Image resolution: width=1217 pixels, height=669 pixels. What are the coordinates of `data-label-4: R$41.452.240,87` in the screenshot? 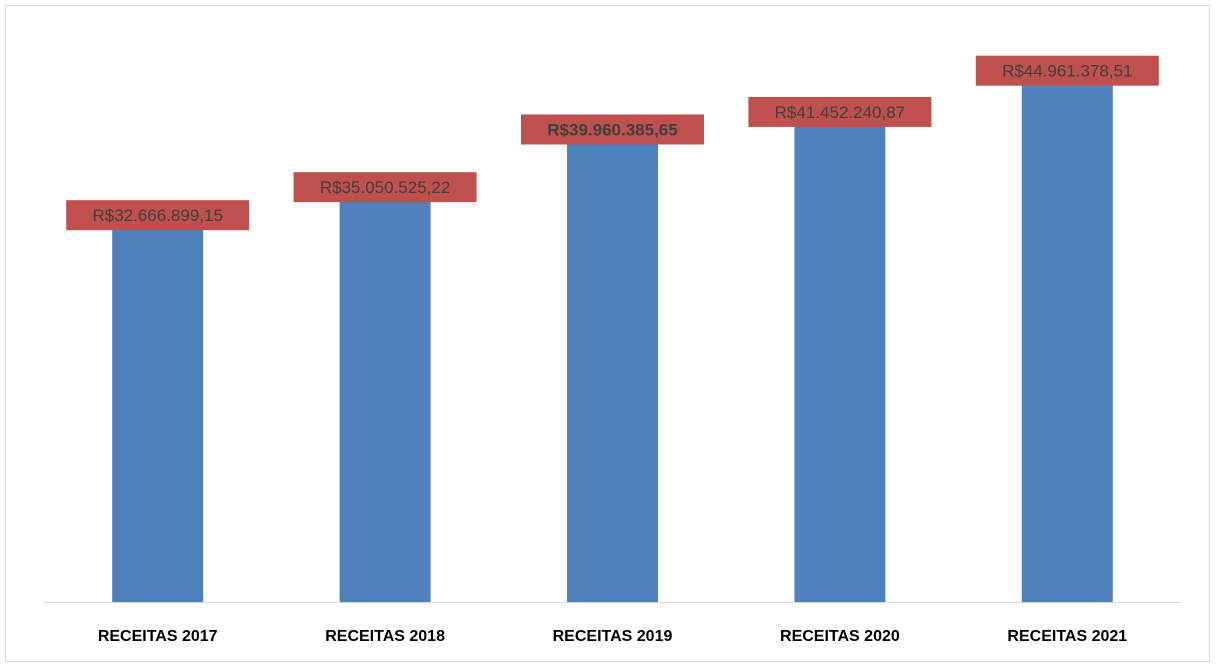 It's located at (840, 112).